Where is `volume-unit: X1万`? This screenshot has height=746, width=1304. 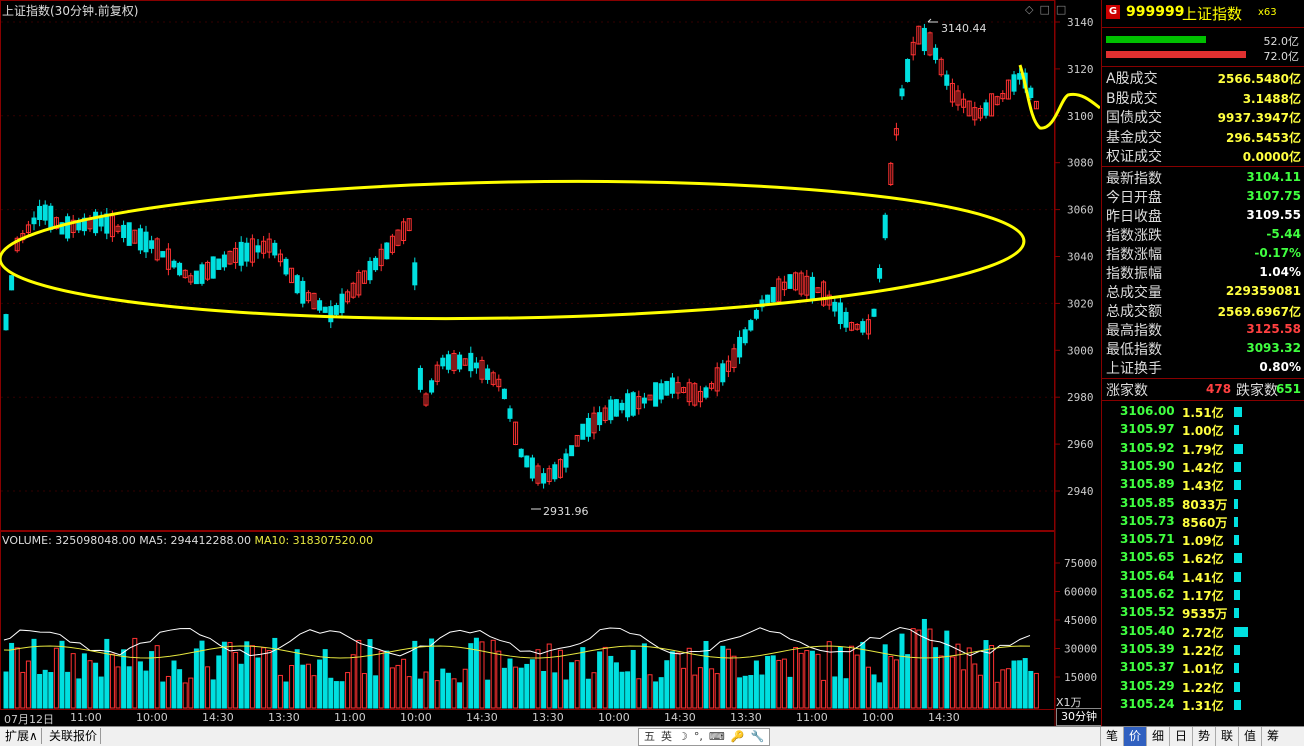
volume-unit: X1万 is located at coordinates (1069, 702).